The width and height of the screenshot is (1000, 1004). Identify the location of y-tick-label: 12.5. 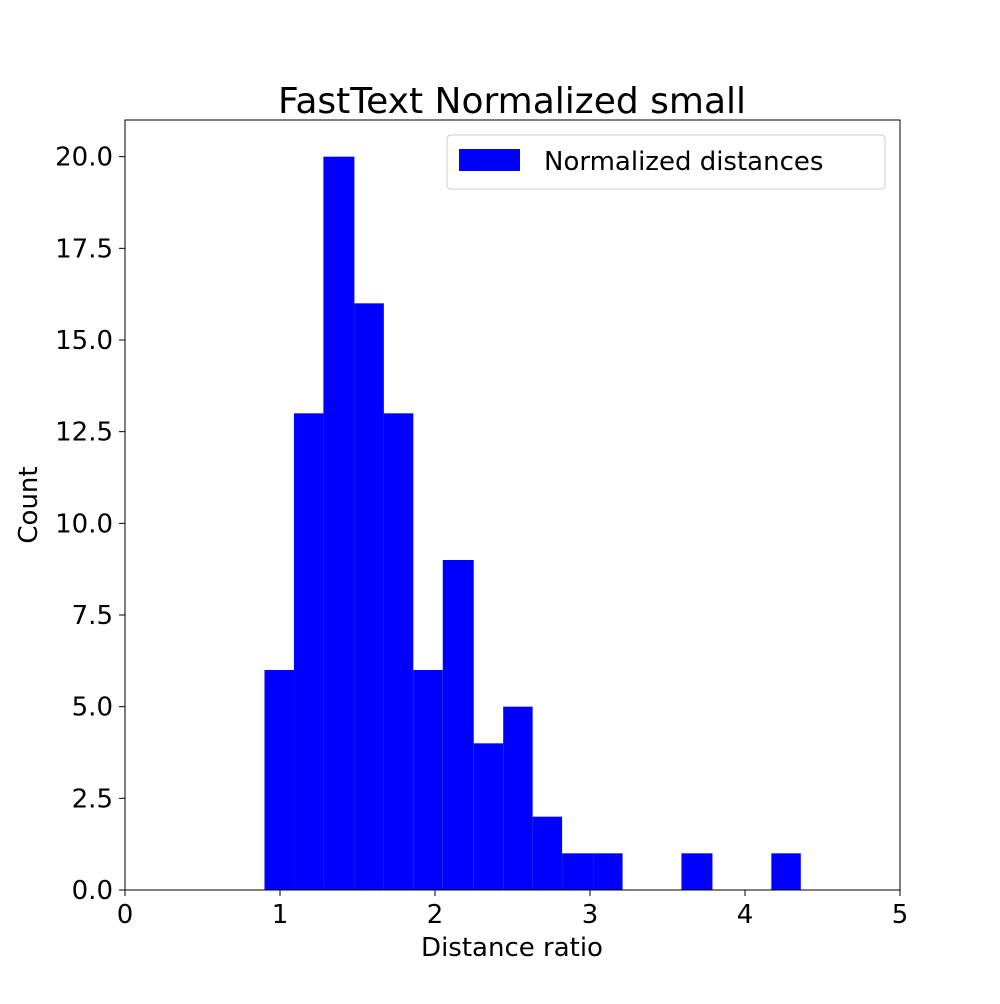
(84, 433).